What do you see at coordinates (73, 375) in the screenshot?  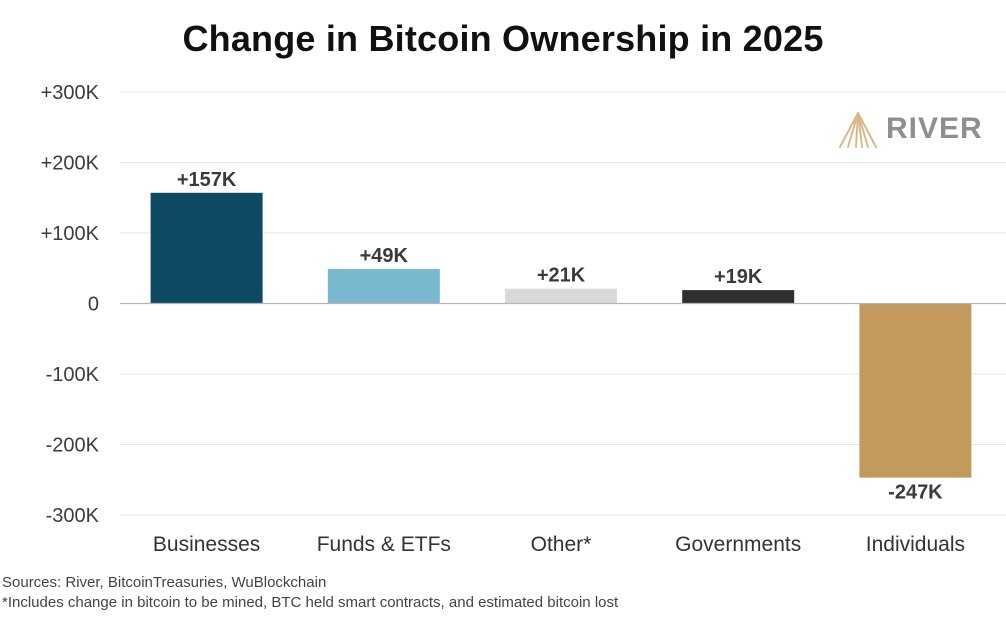 I see `y-tick-label: -100K` at bounding box center [73, 375].